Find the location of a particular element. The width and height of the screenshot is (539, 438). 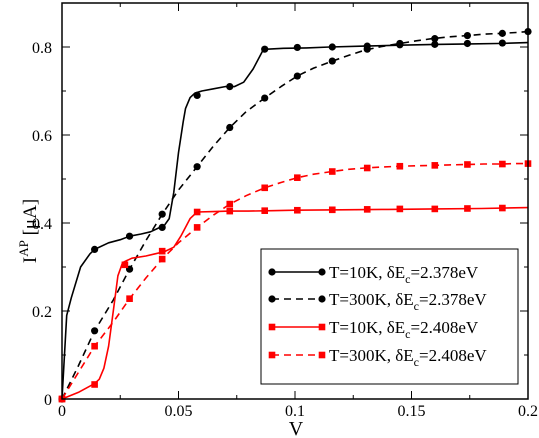

legend-entry: T=10K, δEc=2.408eV is located at coordinates (373, 329).